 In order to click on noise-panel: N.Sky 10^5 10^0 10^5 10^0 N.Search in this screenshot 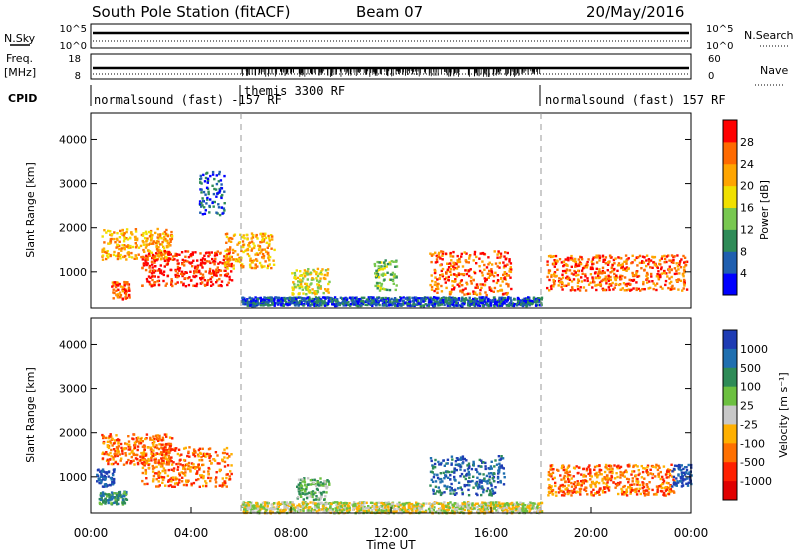, I will do `click(399, 37)`.